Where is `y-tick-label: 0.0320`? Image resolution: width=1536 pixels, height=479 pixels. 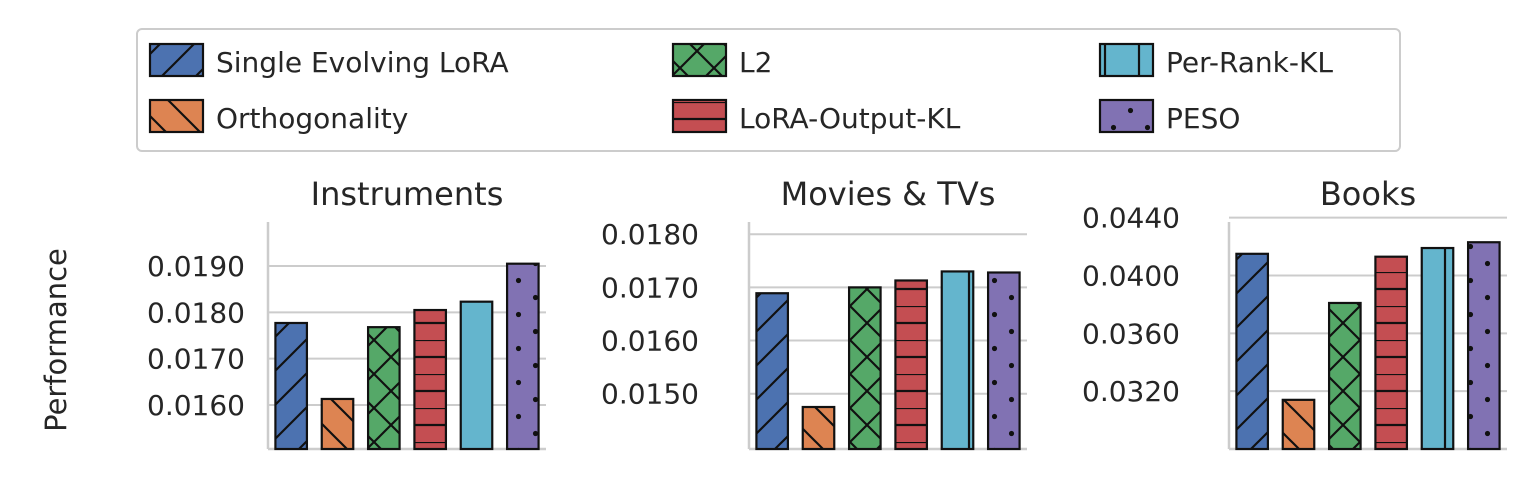 y-tick-label: 0.0320 is located at coordinates (1131, 391).